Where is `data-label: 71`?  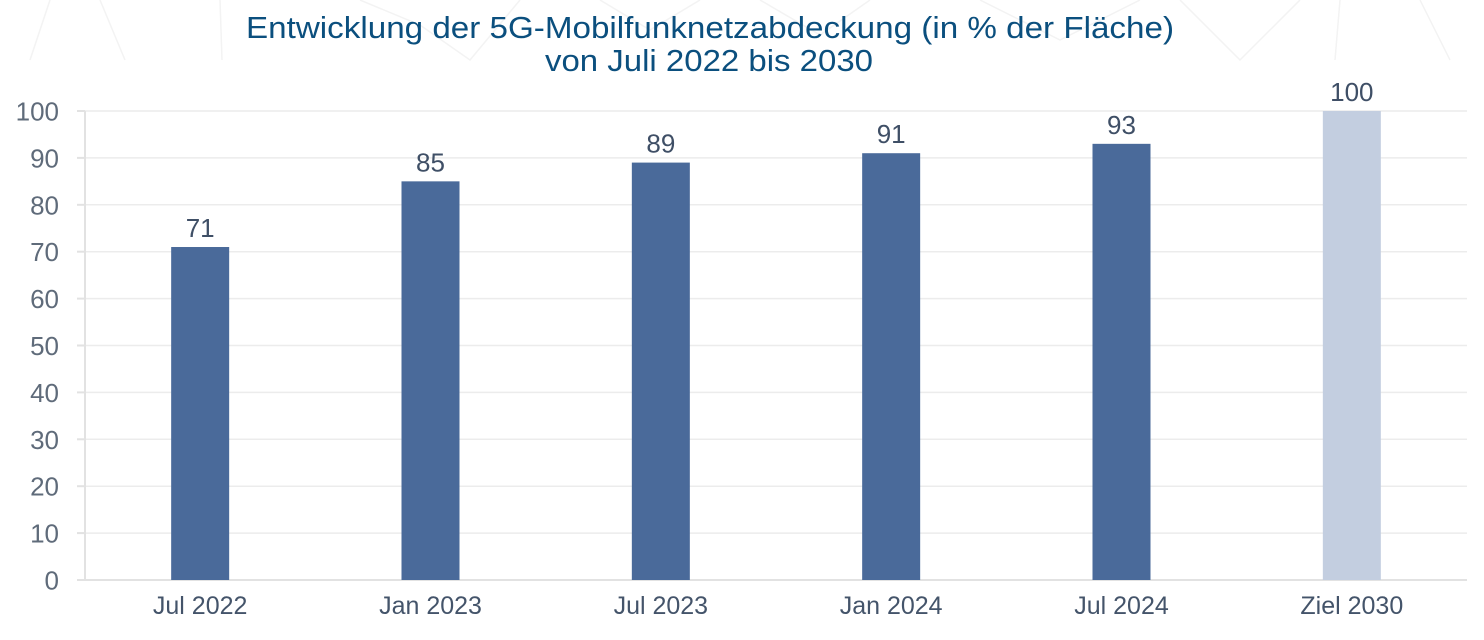
data-label: 71 is located at coordinates (200, 228).